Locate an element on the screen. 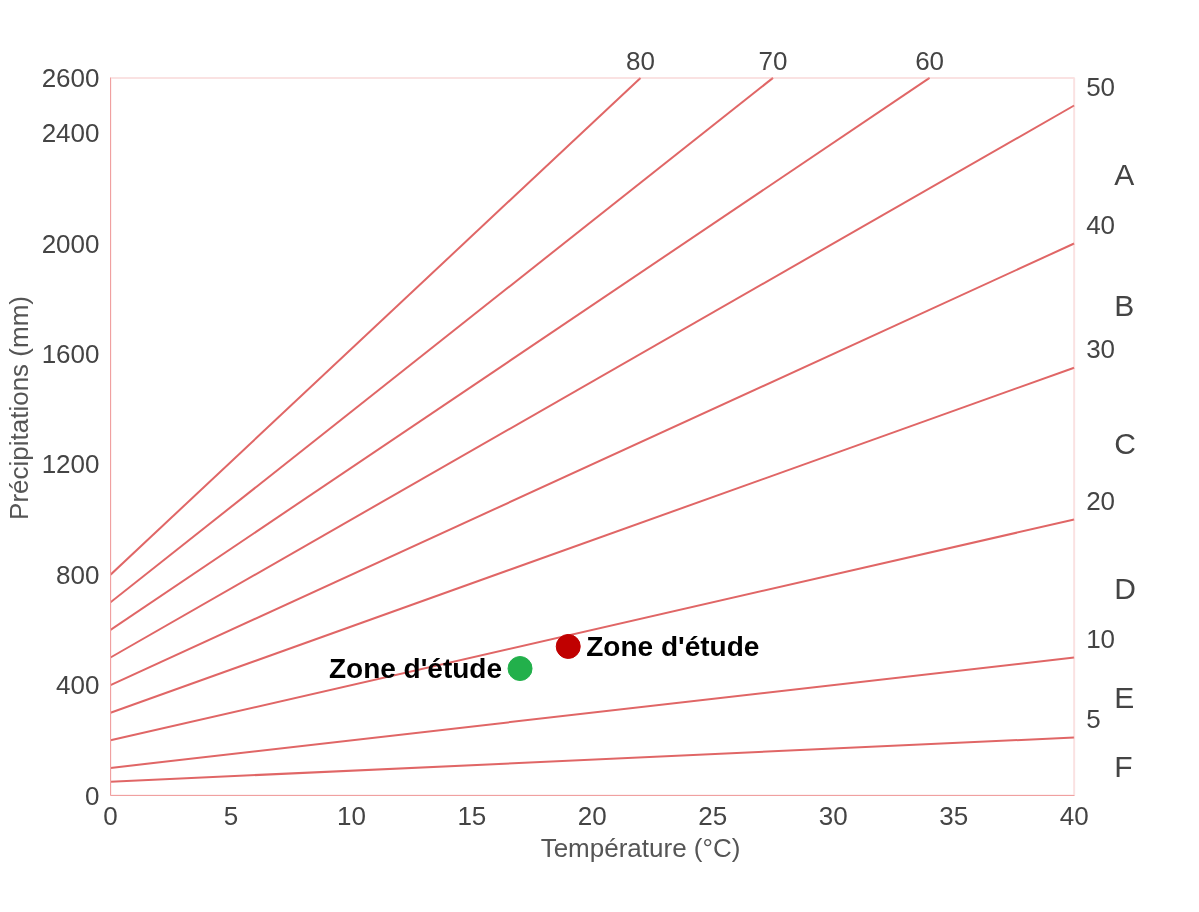  text: F is located at coordinates (1123, 767).